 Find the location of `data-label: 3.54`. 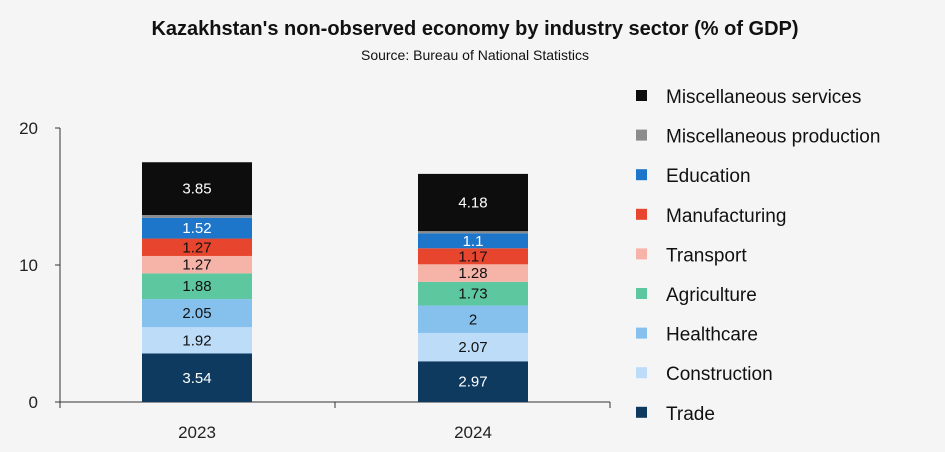

data-label: 3.54 is located at coordinates (196, 378).